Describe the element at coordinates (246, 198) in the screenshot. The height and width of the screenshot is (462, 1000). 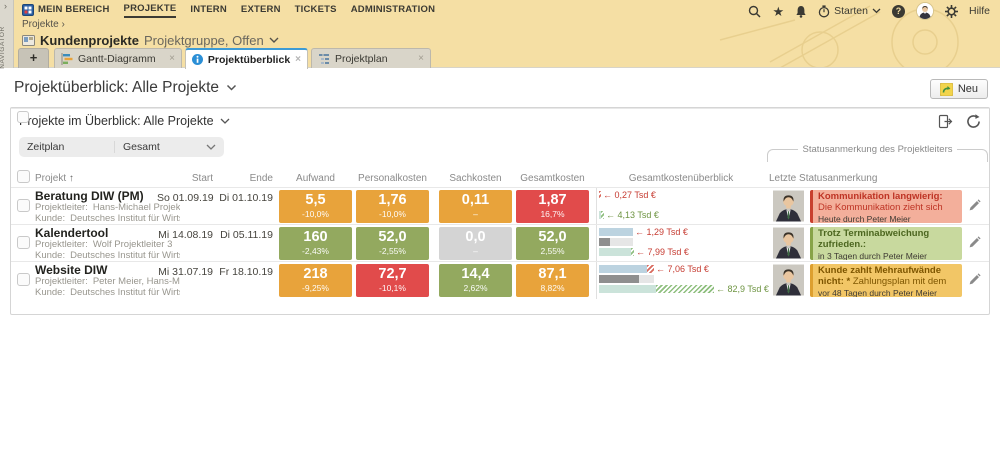
I see `end-date: Di 01.10.19` at that location.